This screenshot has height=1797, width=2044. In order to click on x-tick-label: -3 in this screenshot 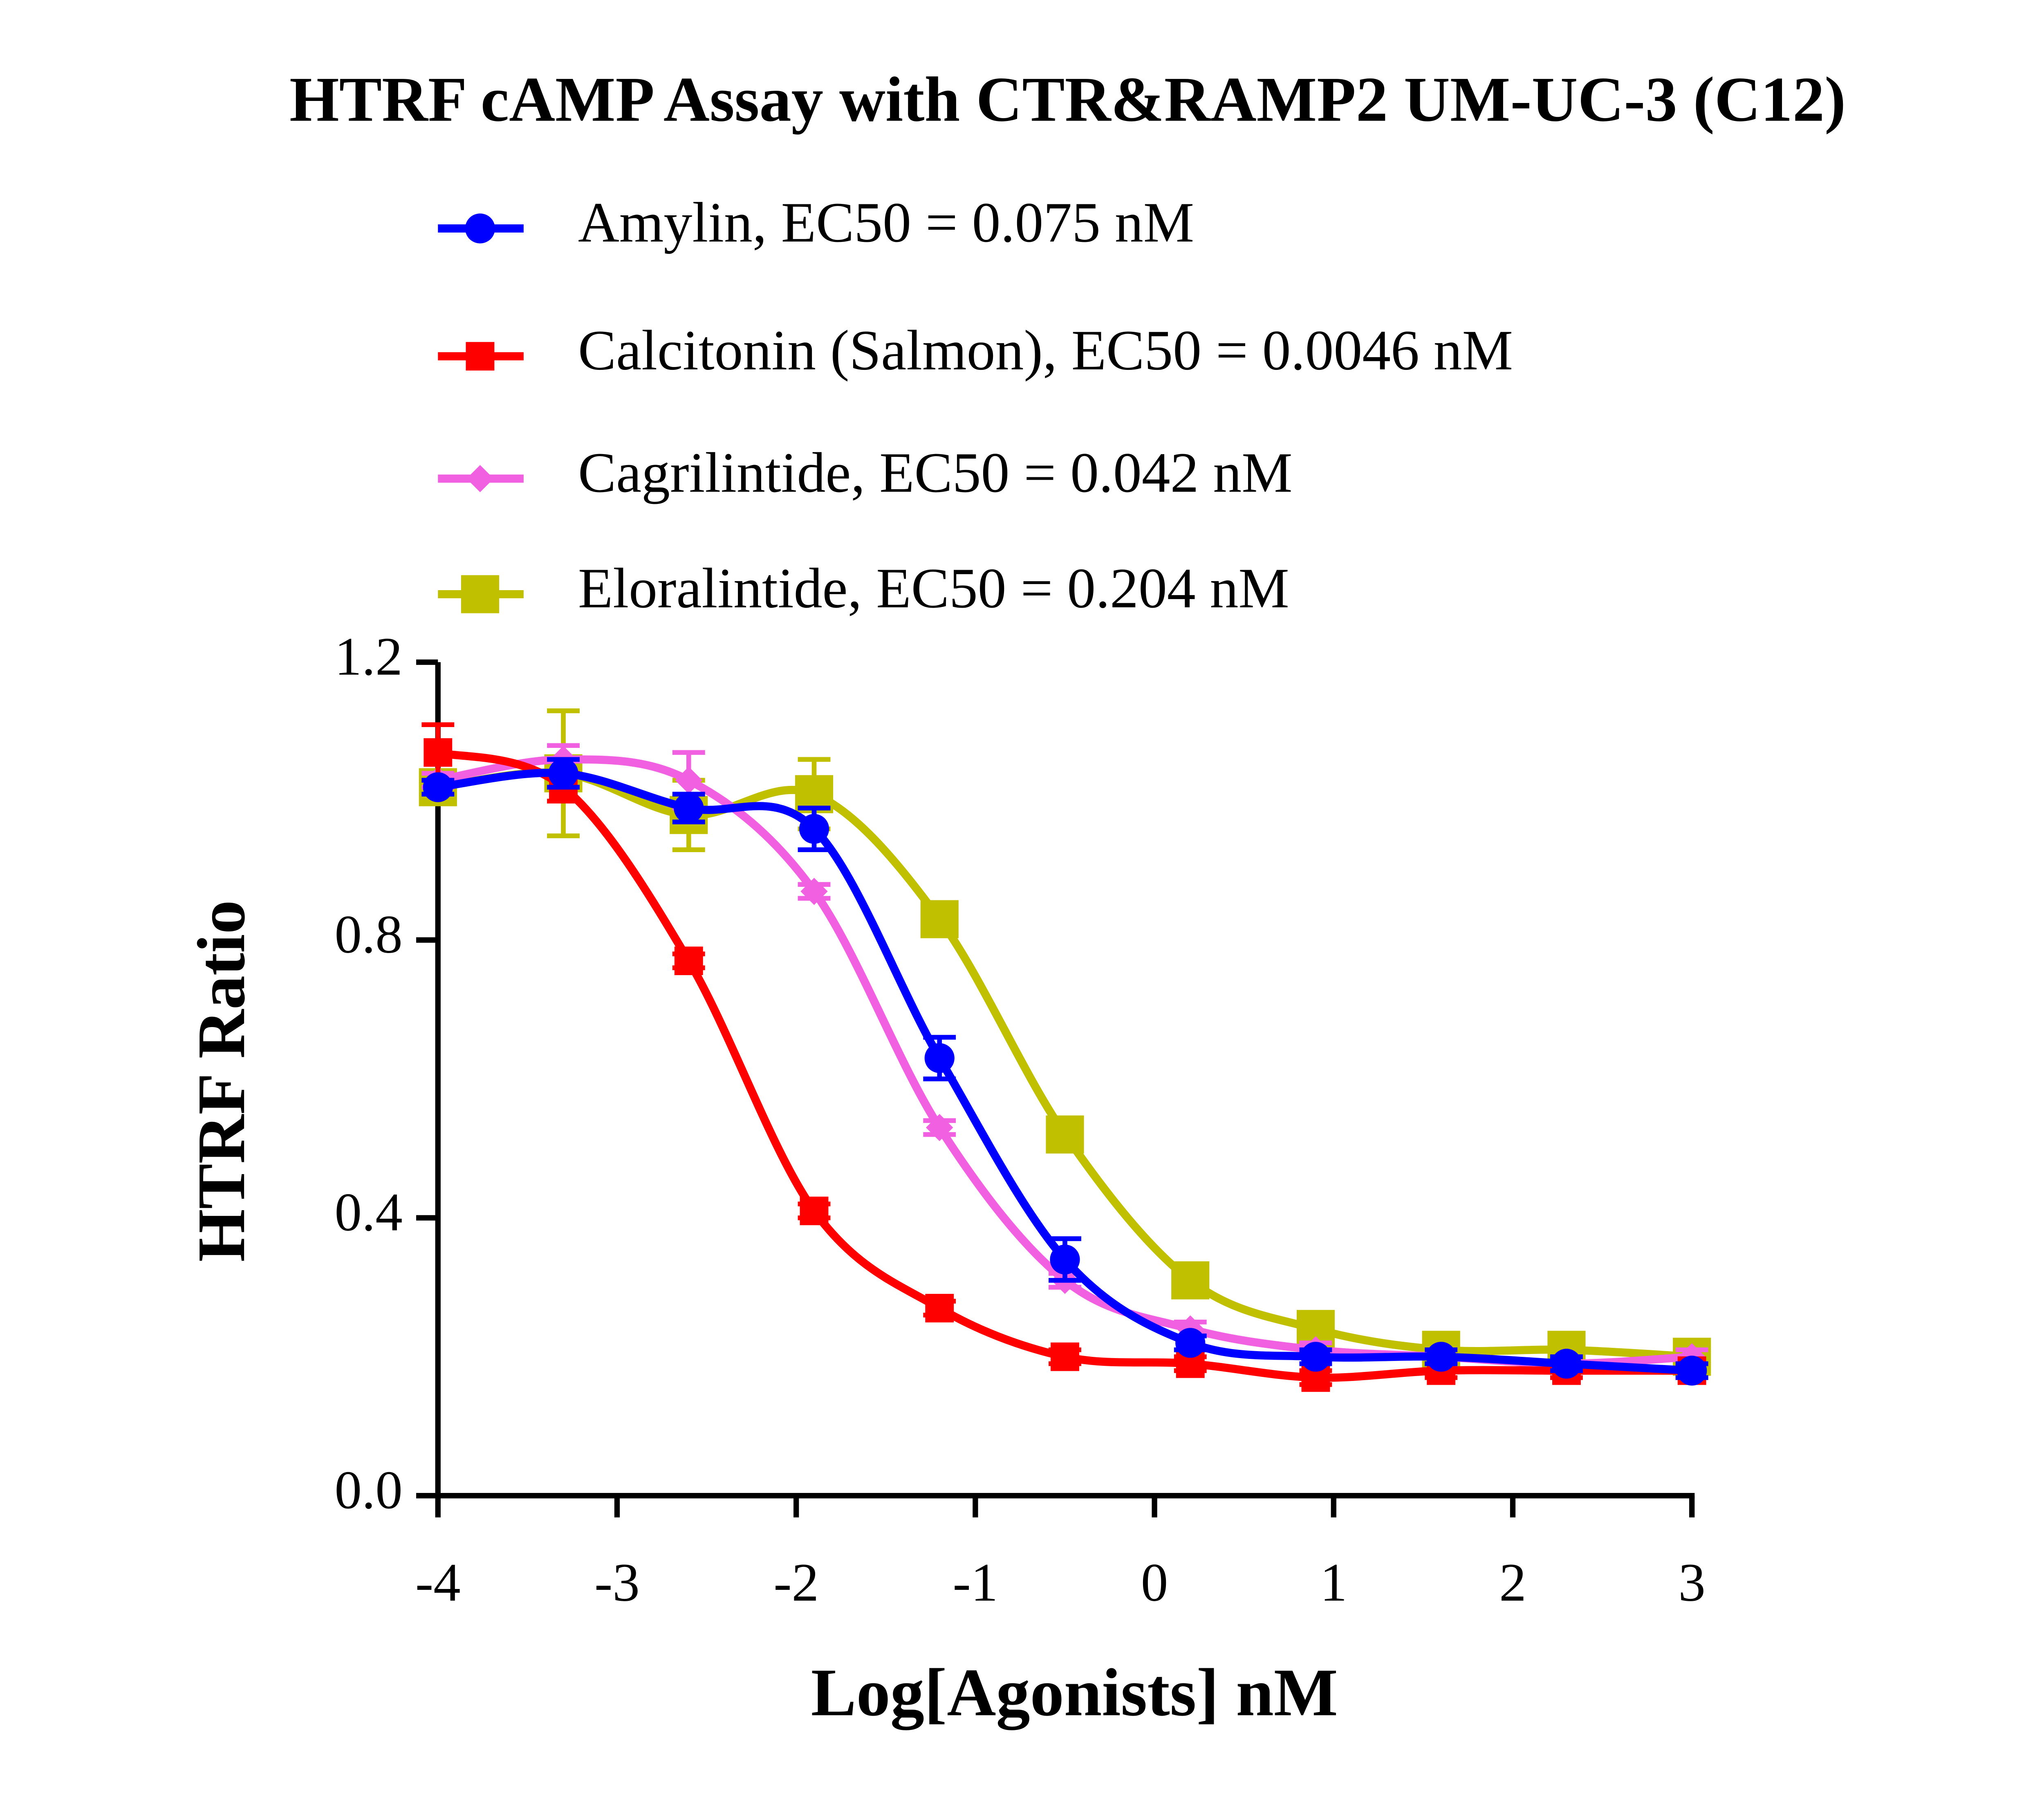, I will do `click(617, 1582)`.